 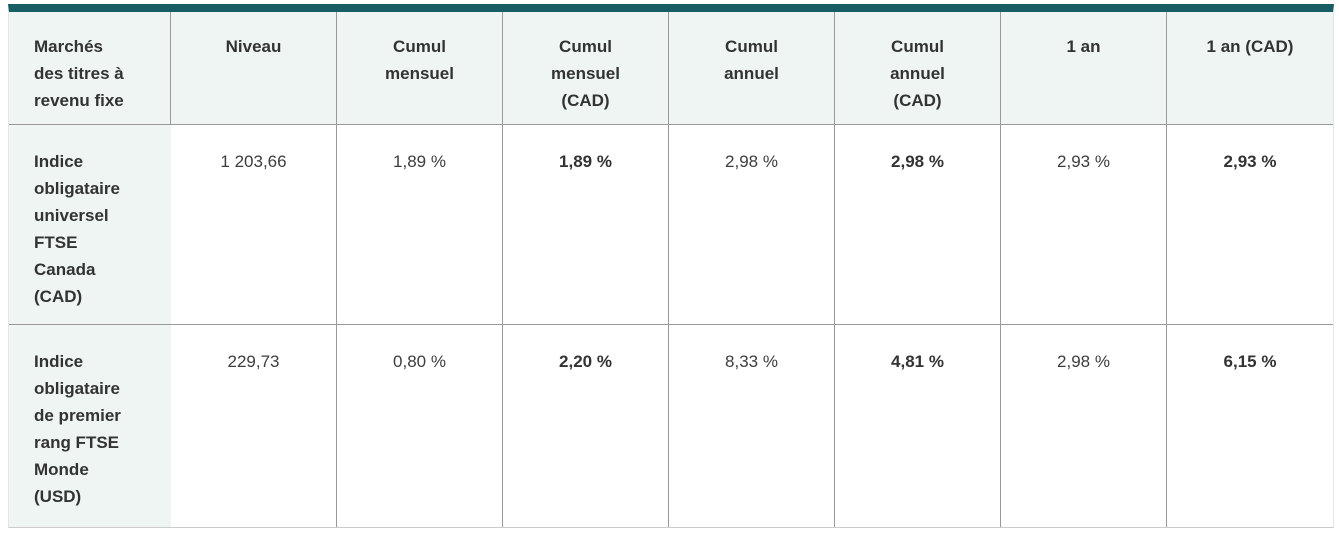 I want to click on header-cell-cumul-annuel: Cumul annuel, so click(x=752, y=68).